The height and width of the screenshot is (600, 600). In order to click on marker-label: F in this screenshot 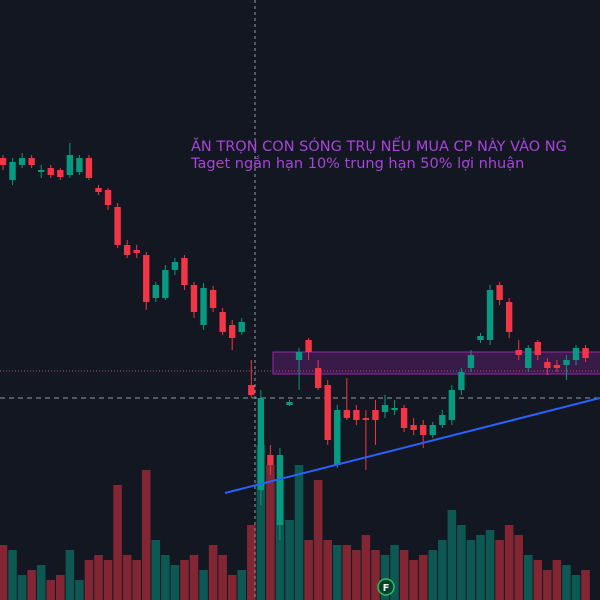, I will do `click(386, 588)`.